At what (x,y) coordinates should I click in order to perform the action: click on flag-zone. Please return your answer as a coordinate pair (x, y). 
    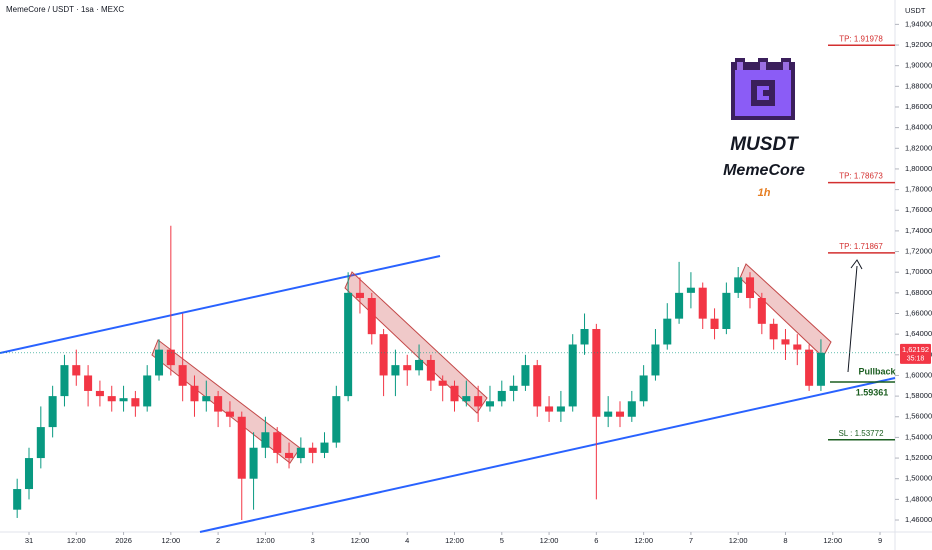
    Looking at the image, I should click on (416, 342).